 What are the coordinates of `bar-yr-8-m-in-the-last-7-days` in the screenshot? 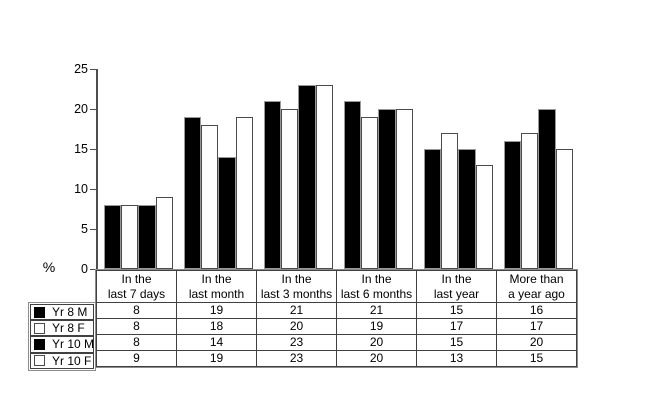 It's located at (112, 237).